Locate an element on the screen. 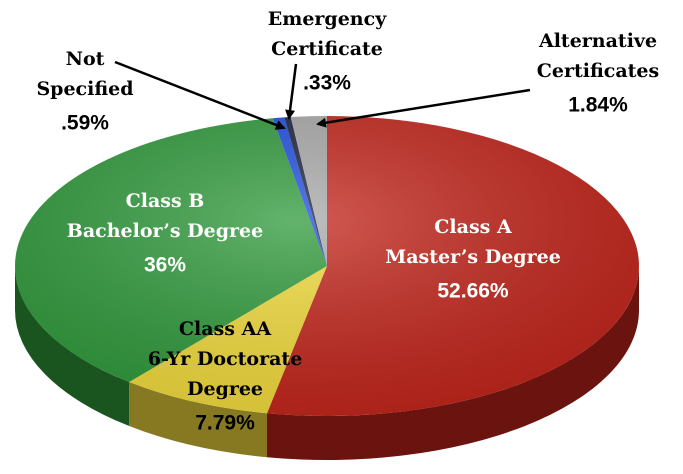 The image size is (683, 474). value-label: 7.79% is located at coordinates (225, 423).